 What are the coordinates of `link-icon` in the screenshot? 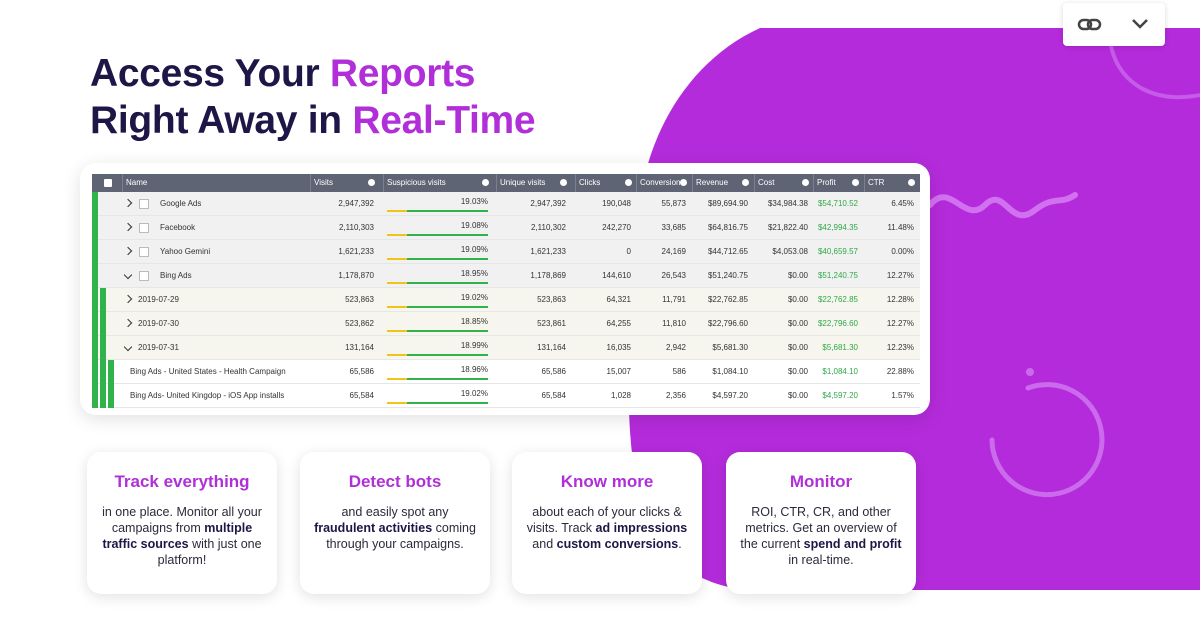 It's located at (1094, 24).